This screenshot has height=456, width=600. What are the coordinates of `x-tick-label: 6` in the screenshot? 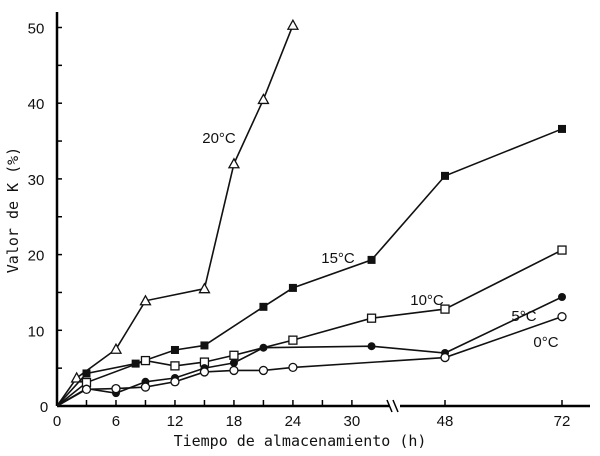 It's located at (116, 421).